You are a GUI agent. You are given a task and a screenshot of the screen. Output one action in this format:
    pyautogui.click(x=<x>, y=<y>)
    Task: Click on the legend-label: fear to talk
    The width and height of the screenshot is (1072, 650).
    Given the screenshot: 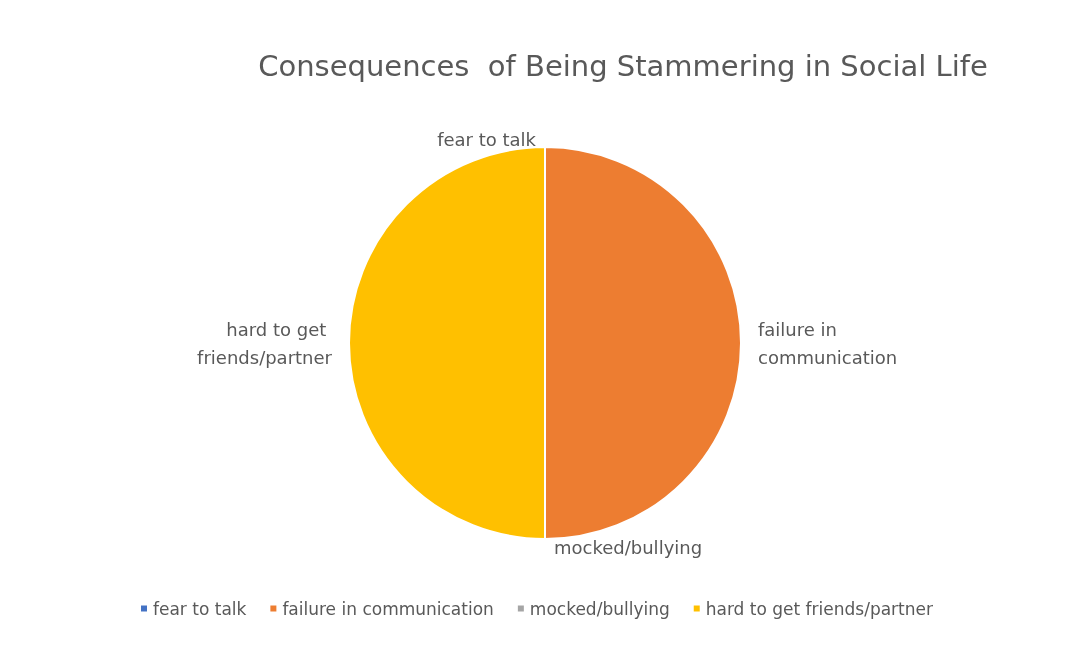 What is the action you would take?
    pyautogui.click(x=200, y=608)
    